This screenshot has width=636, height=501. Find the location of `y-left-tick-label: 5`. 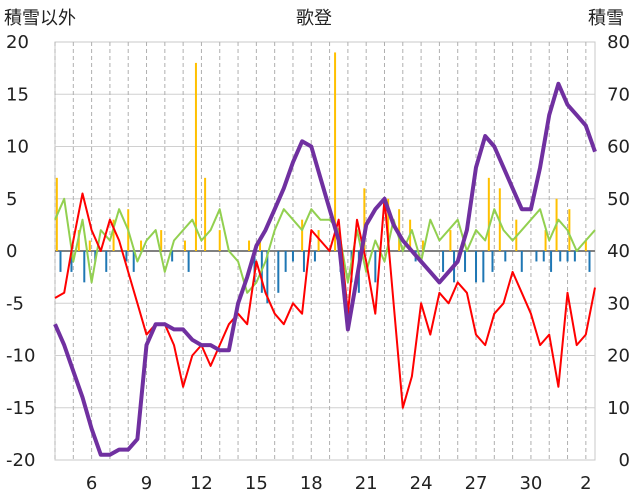

y-left-tick-label: 5 is located at coordinates (11, 199).